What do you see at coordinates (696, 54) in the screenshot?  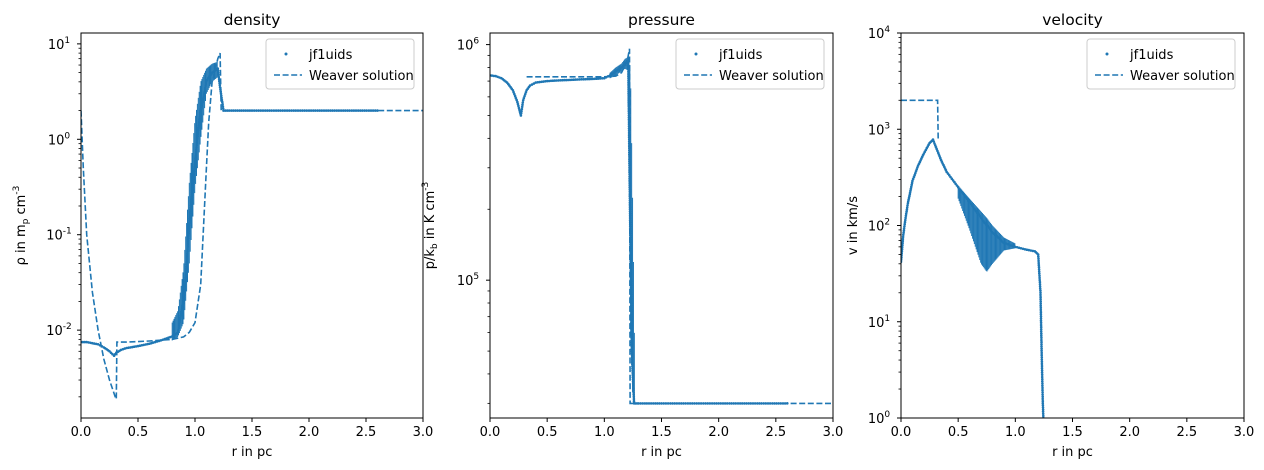 I see `pressure-legend-marker-jf1uids` at bounding box center [696, 54].